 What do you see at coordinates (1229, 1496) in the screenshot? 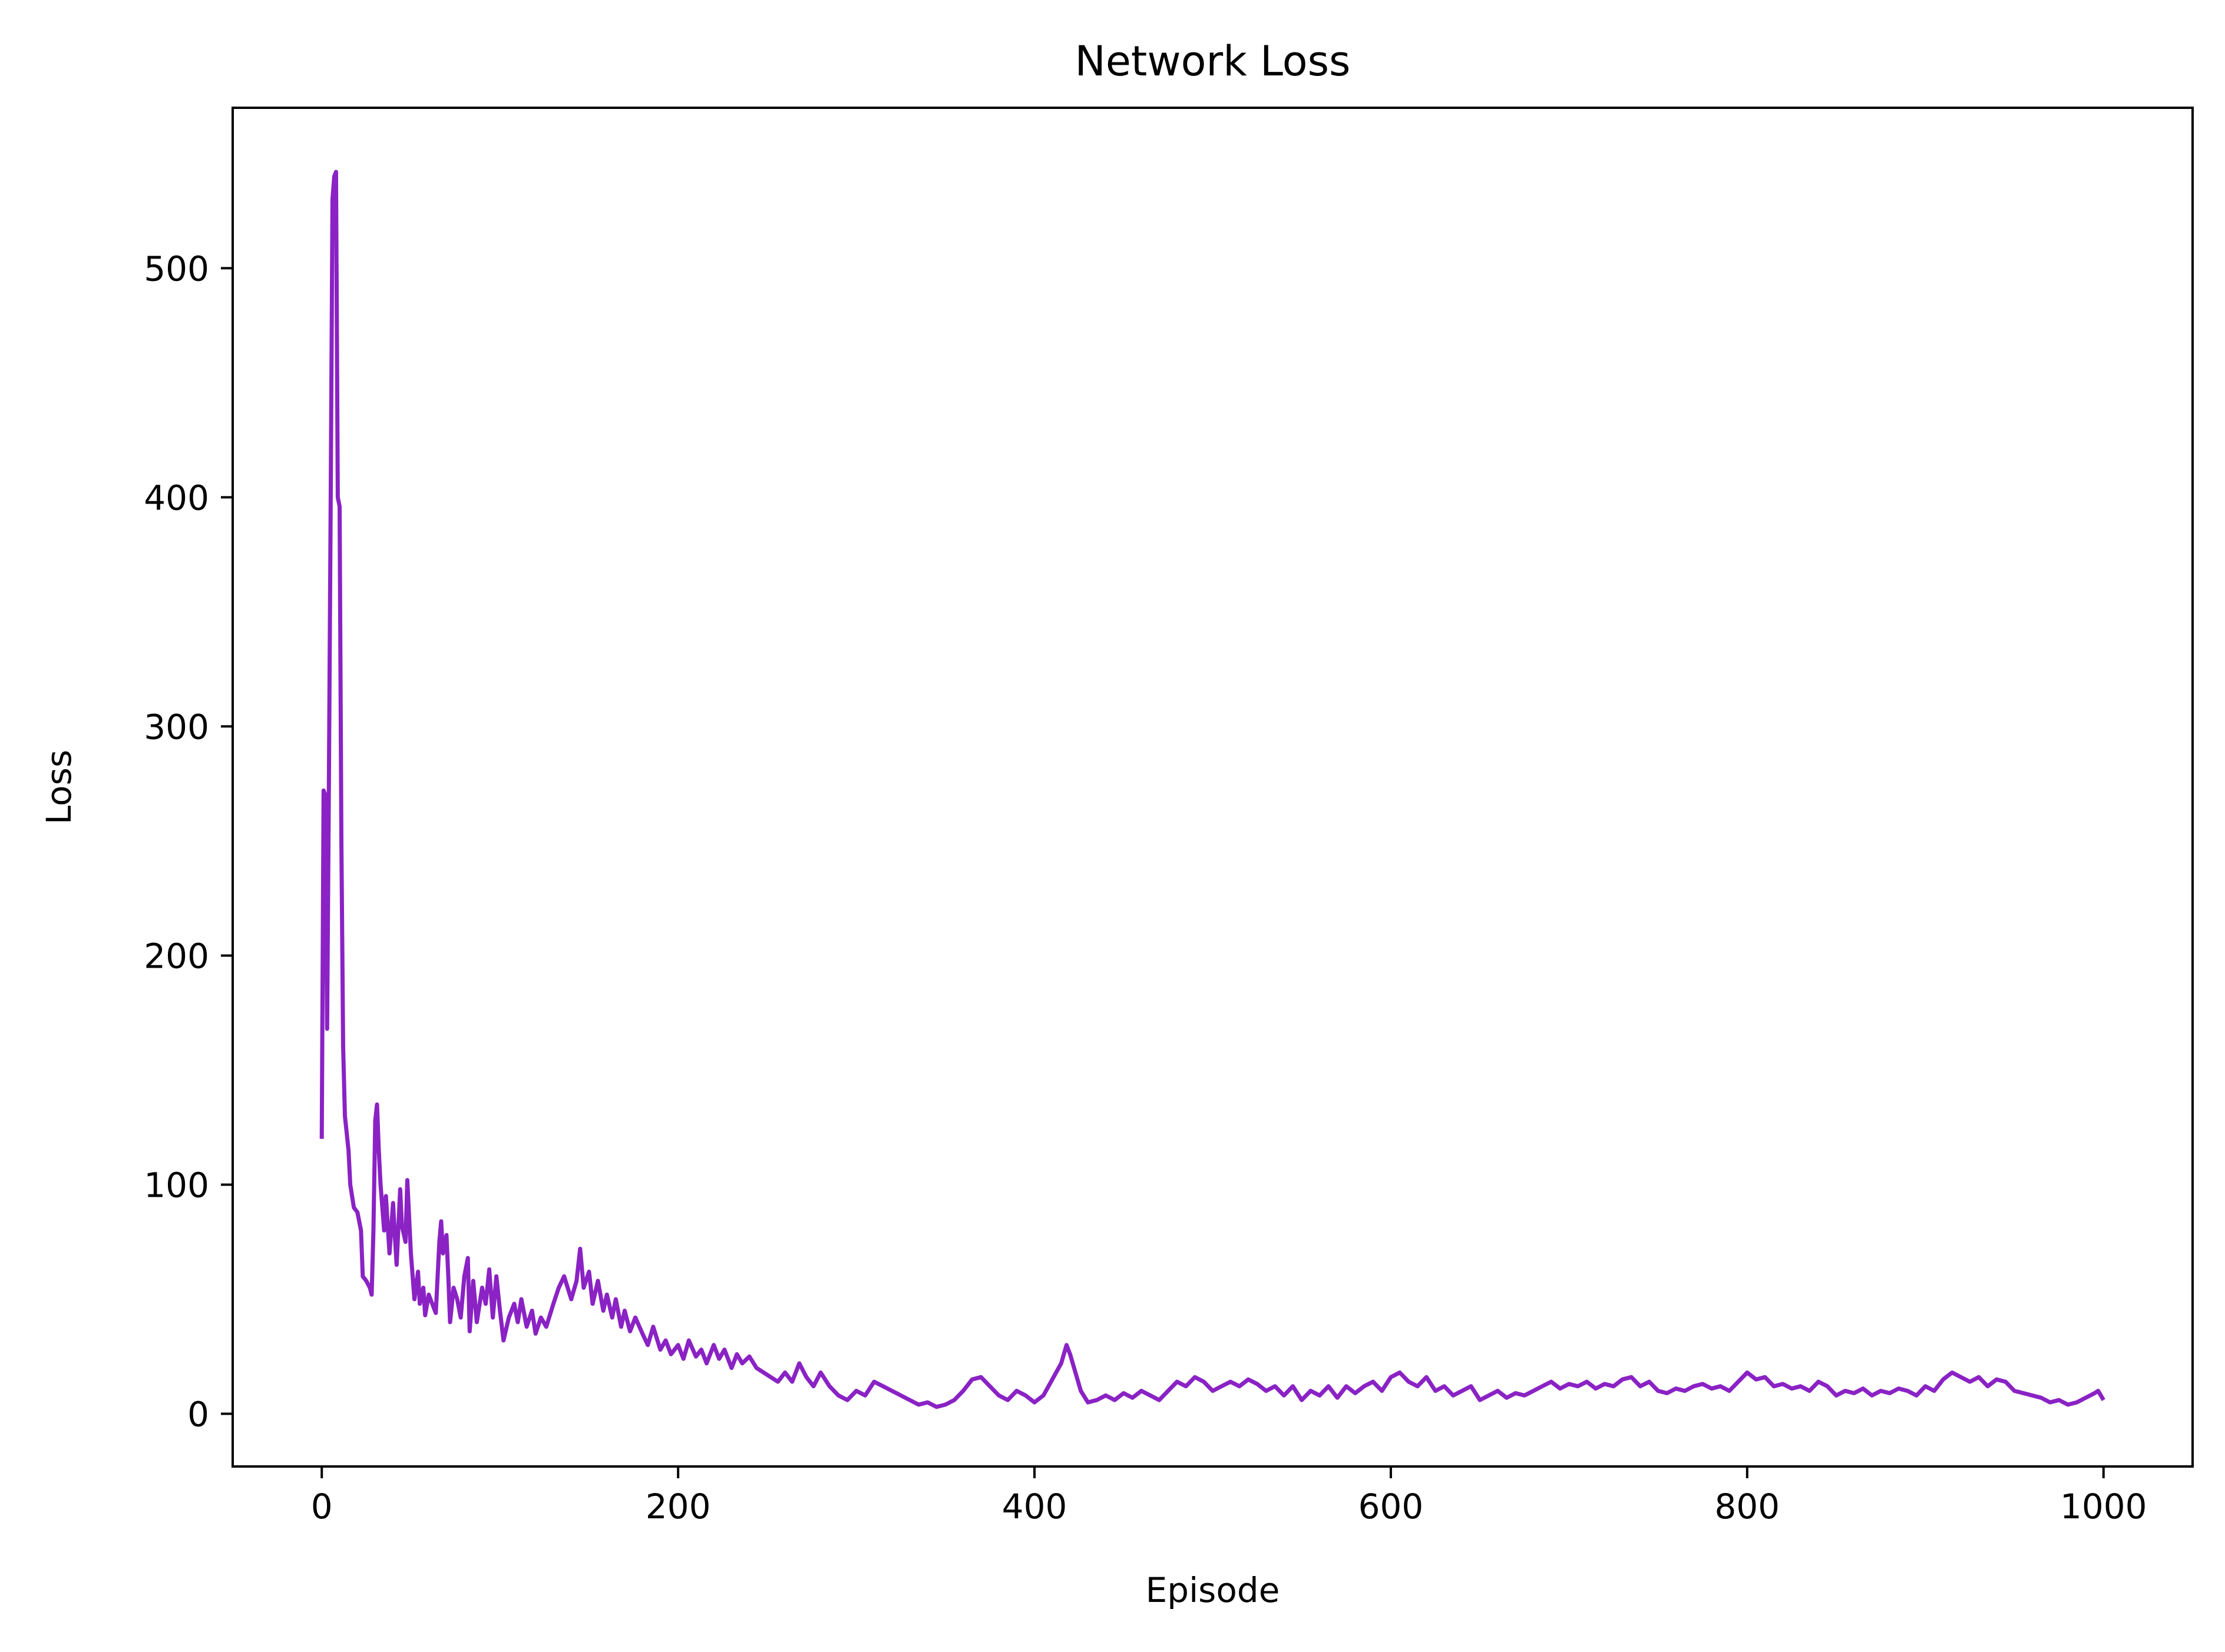
I see `x-axis: 0 200 400 600 800 1000` at bounding box center [1229, 1496].